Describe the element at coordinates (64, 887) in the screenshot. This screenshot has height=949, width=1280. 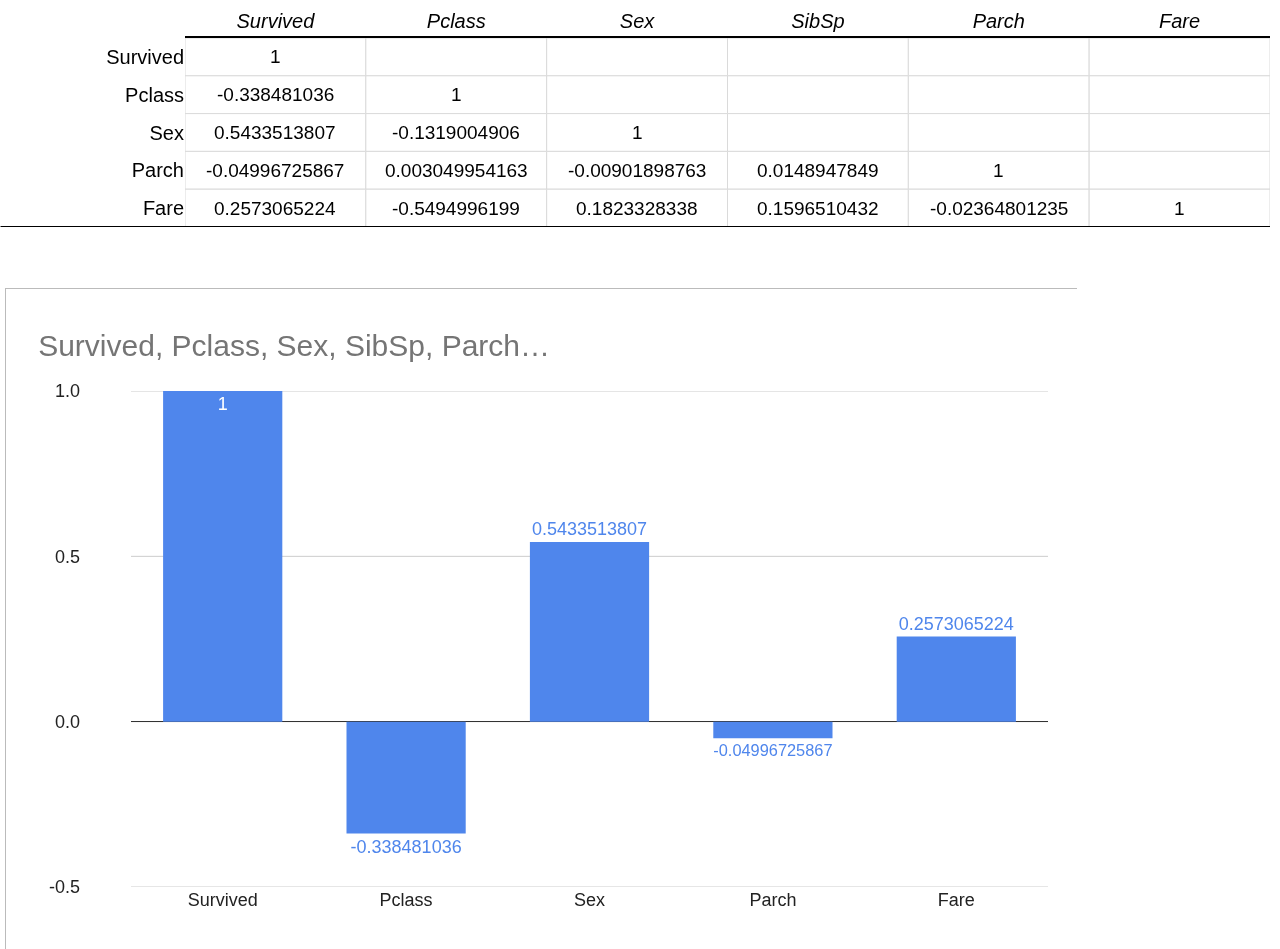
I see `y-tick-label: -0.5` at that location.